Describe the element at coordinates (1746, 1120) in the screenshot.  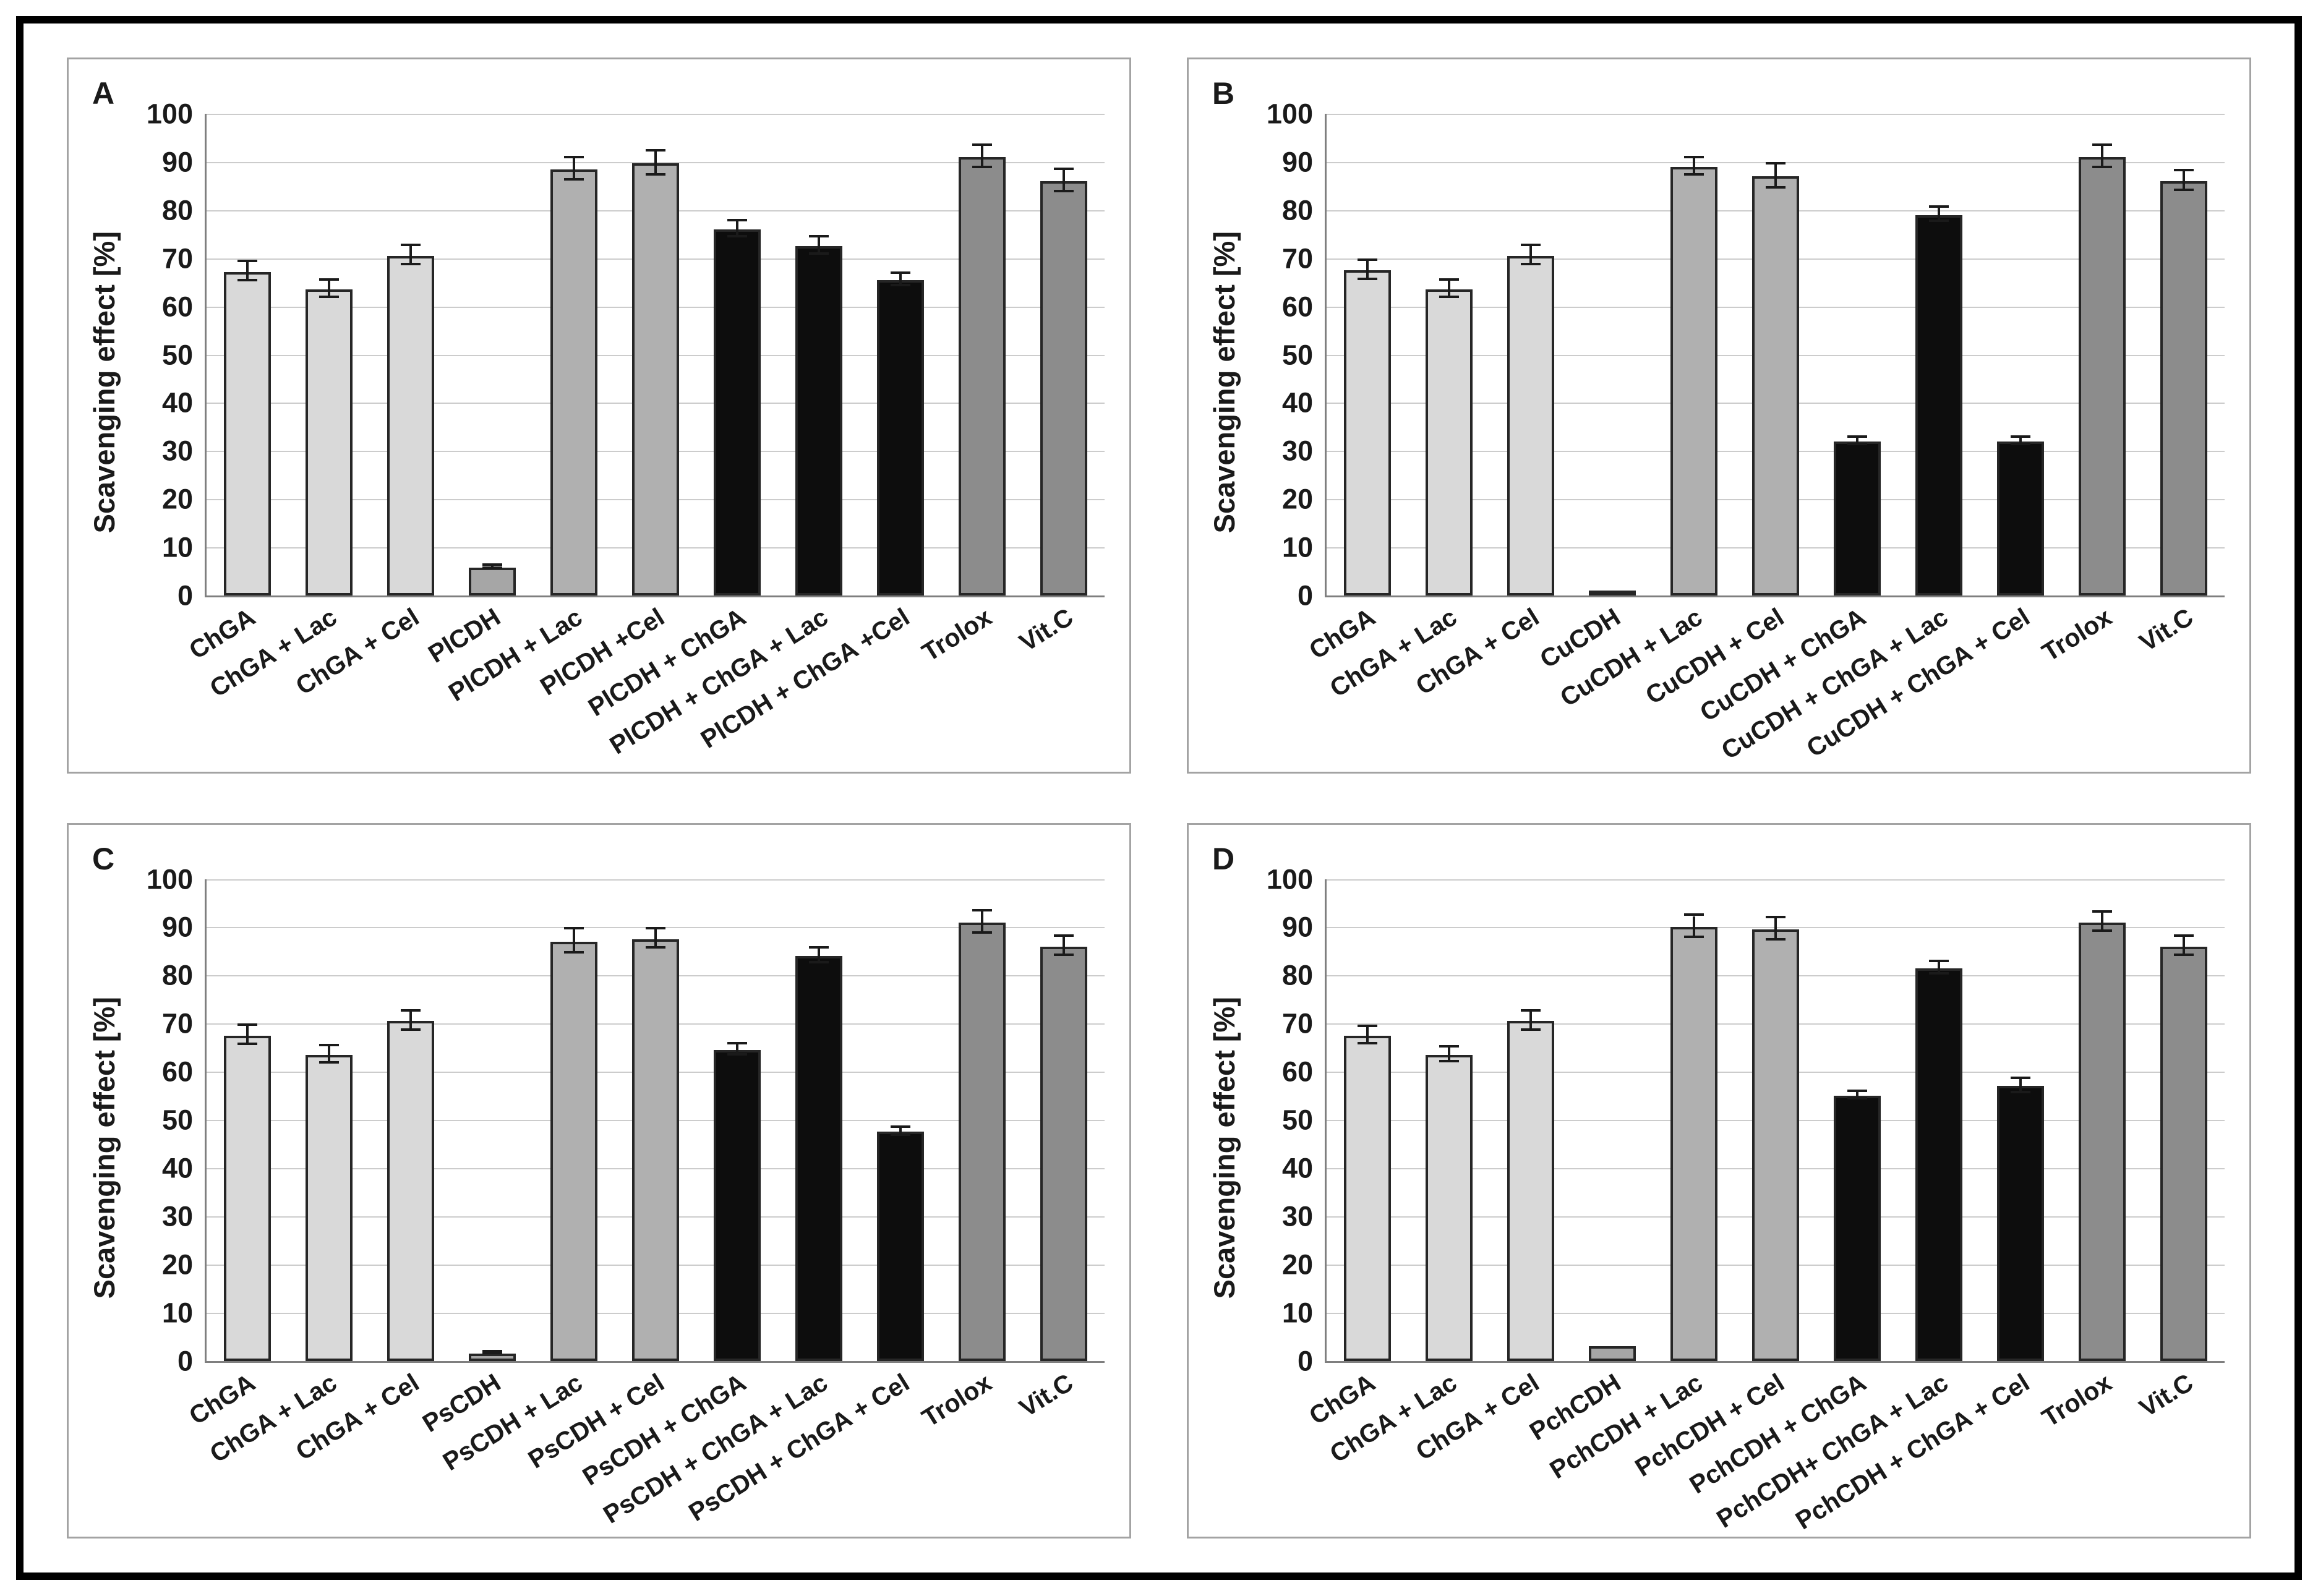
I see `plot-area: 0 10 20 30 40 50 60 70 80 90 100` at that location.